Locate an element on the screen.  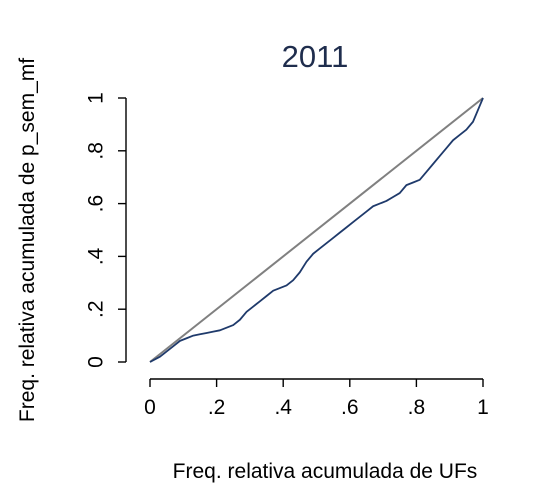
x-tick-label: 1 is located at coordinates (483, 407).